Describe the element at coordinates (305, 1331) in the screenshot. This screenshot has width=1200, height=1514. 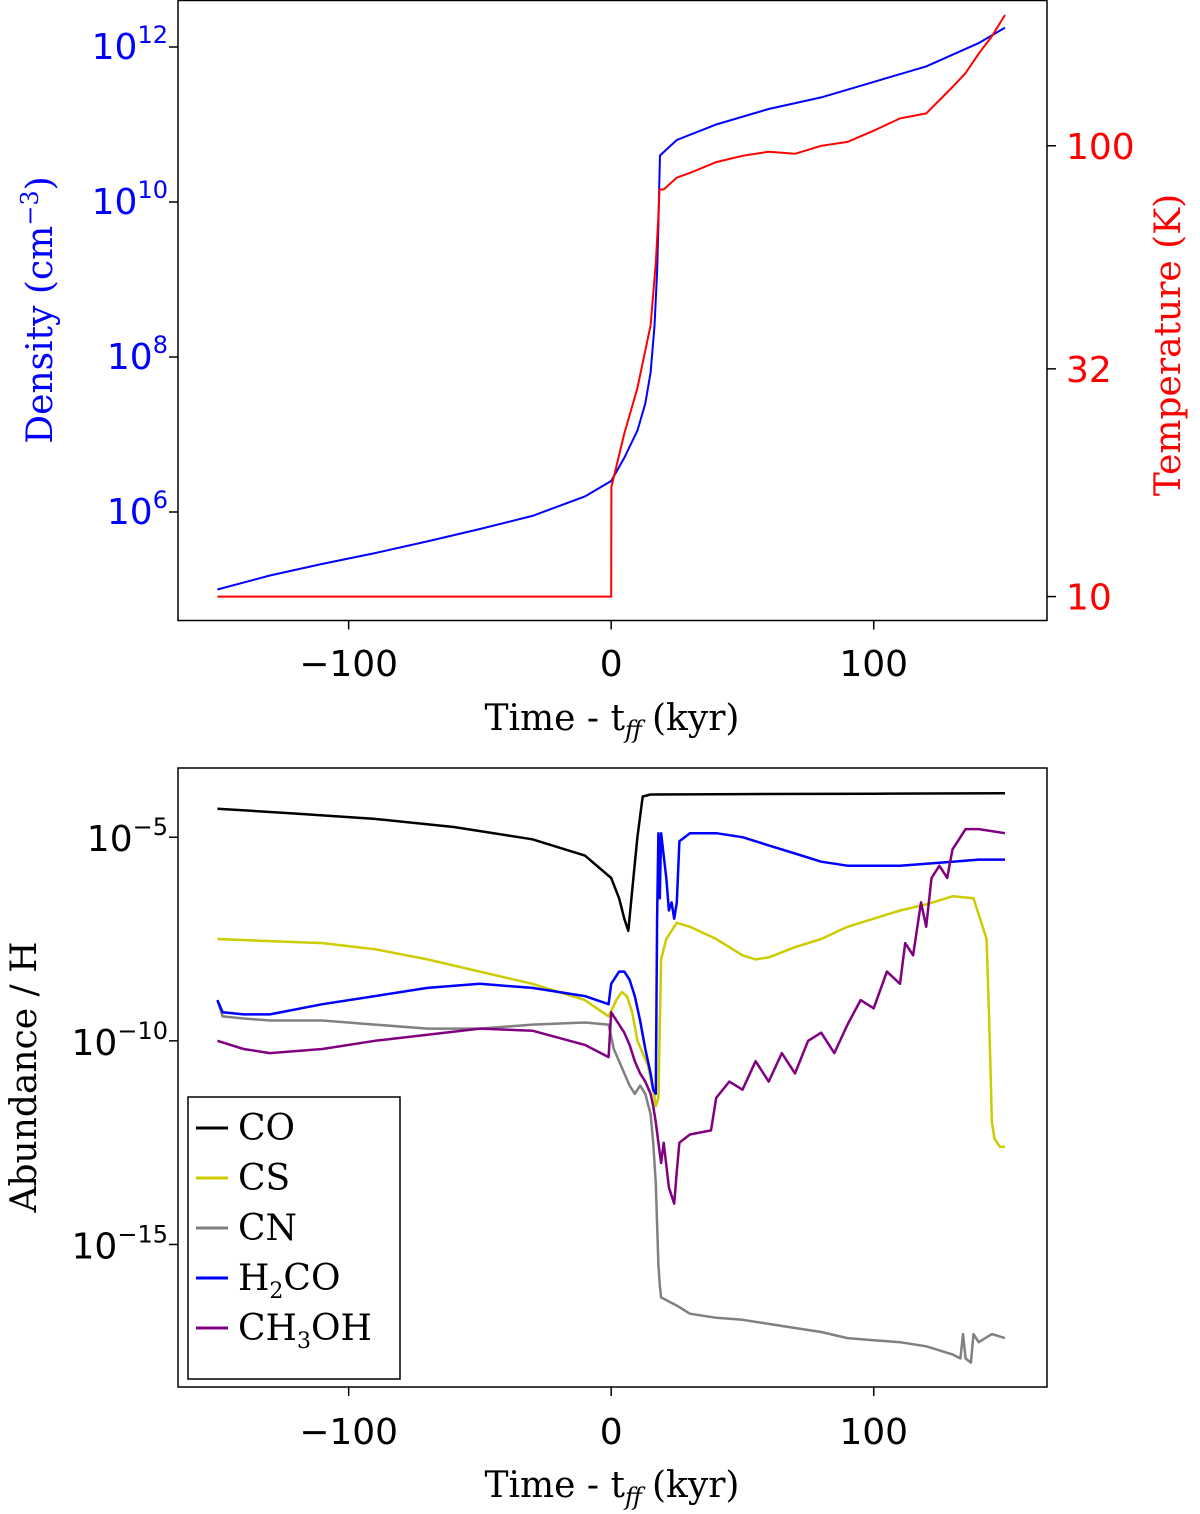
I see `legend-label: CH3OH` at that location.